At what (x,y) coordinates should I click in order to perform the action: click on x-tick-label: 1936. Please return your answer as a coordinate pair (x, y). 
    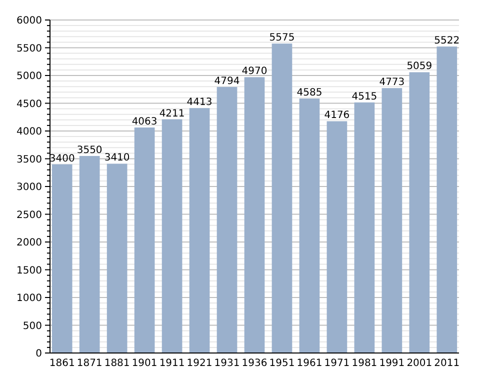
    Looking at the image, I should click on (255, 363).